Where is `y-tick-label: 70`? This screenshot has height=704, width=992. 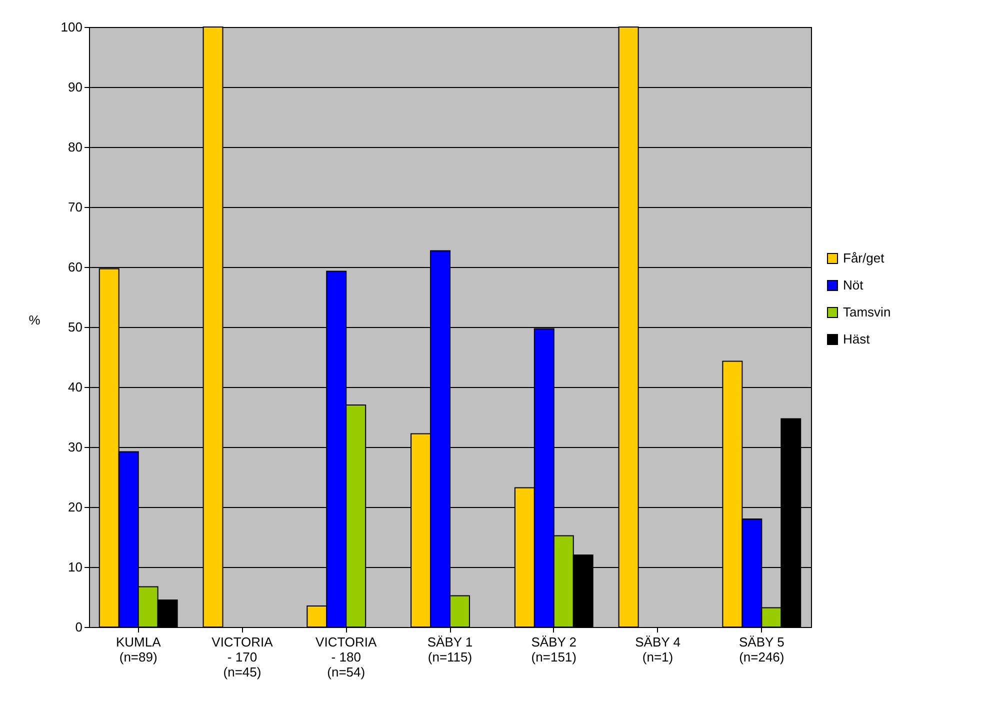 y-tick-label: 70 is located at coordinates (75, 207).